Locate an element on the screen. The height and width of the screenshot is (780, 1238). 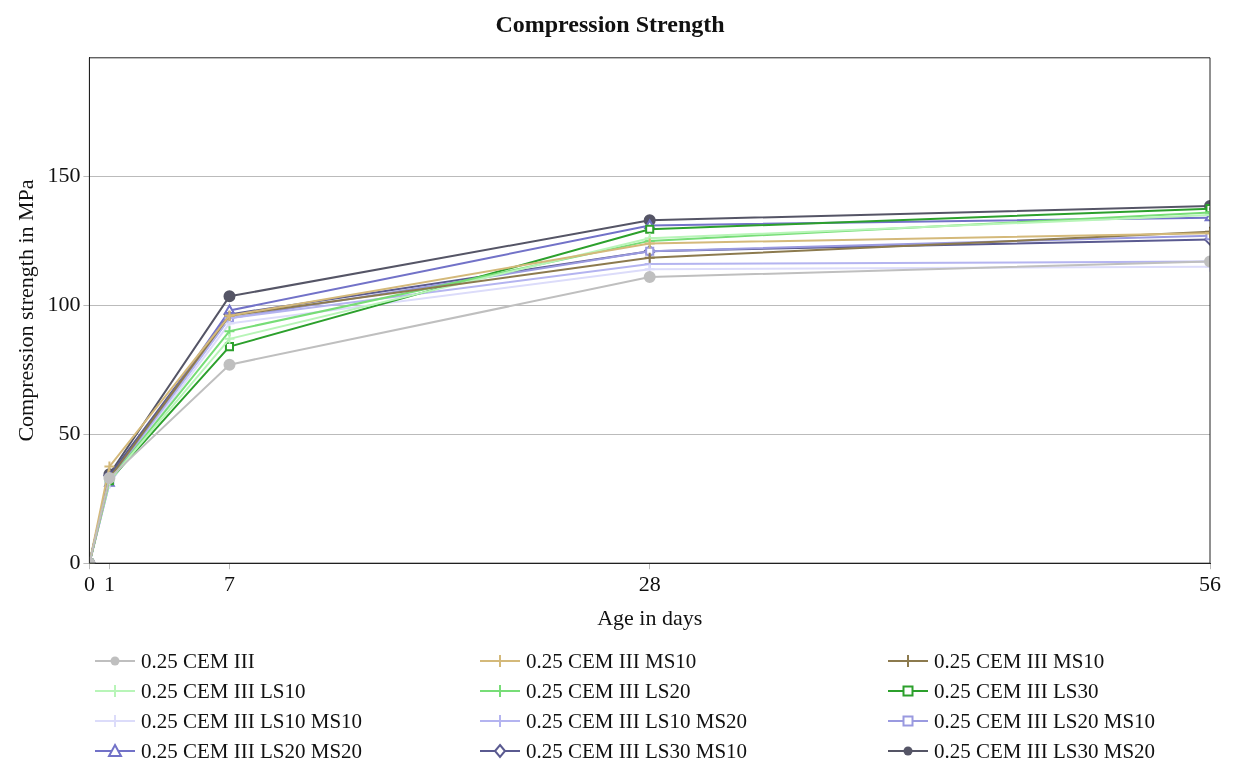
legend-label: 0.25 CEM III LS10 MS10 is located at coordinates (252, 721).